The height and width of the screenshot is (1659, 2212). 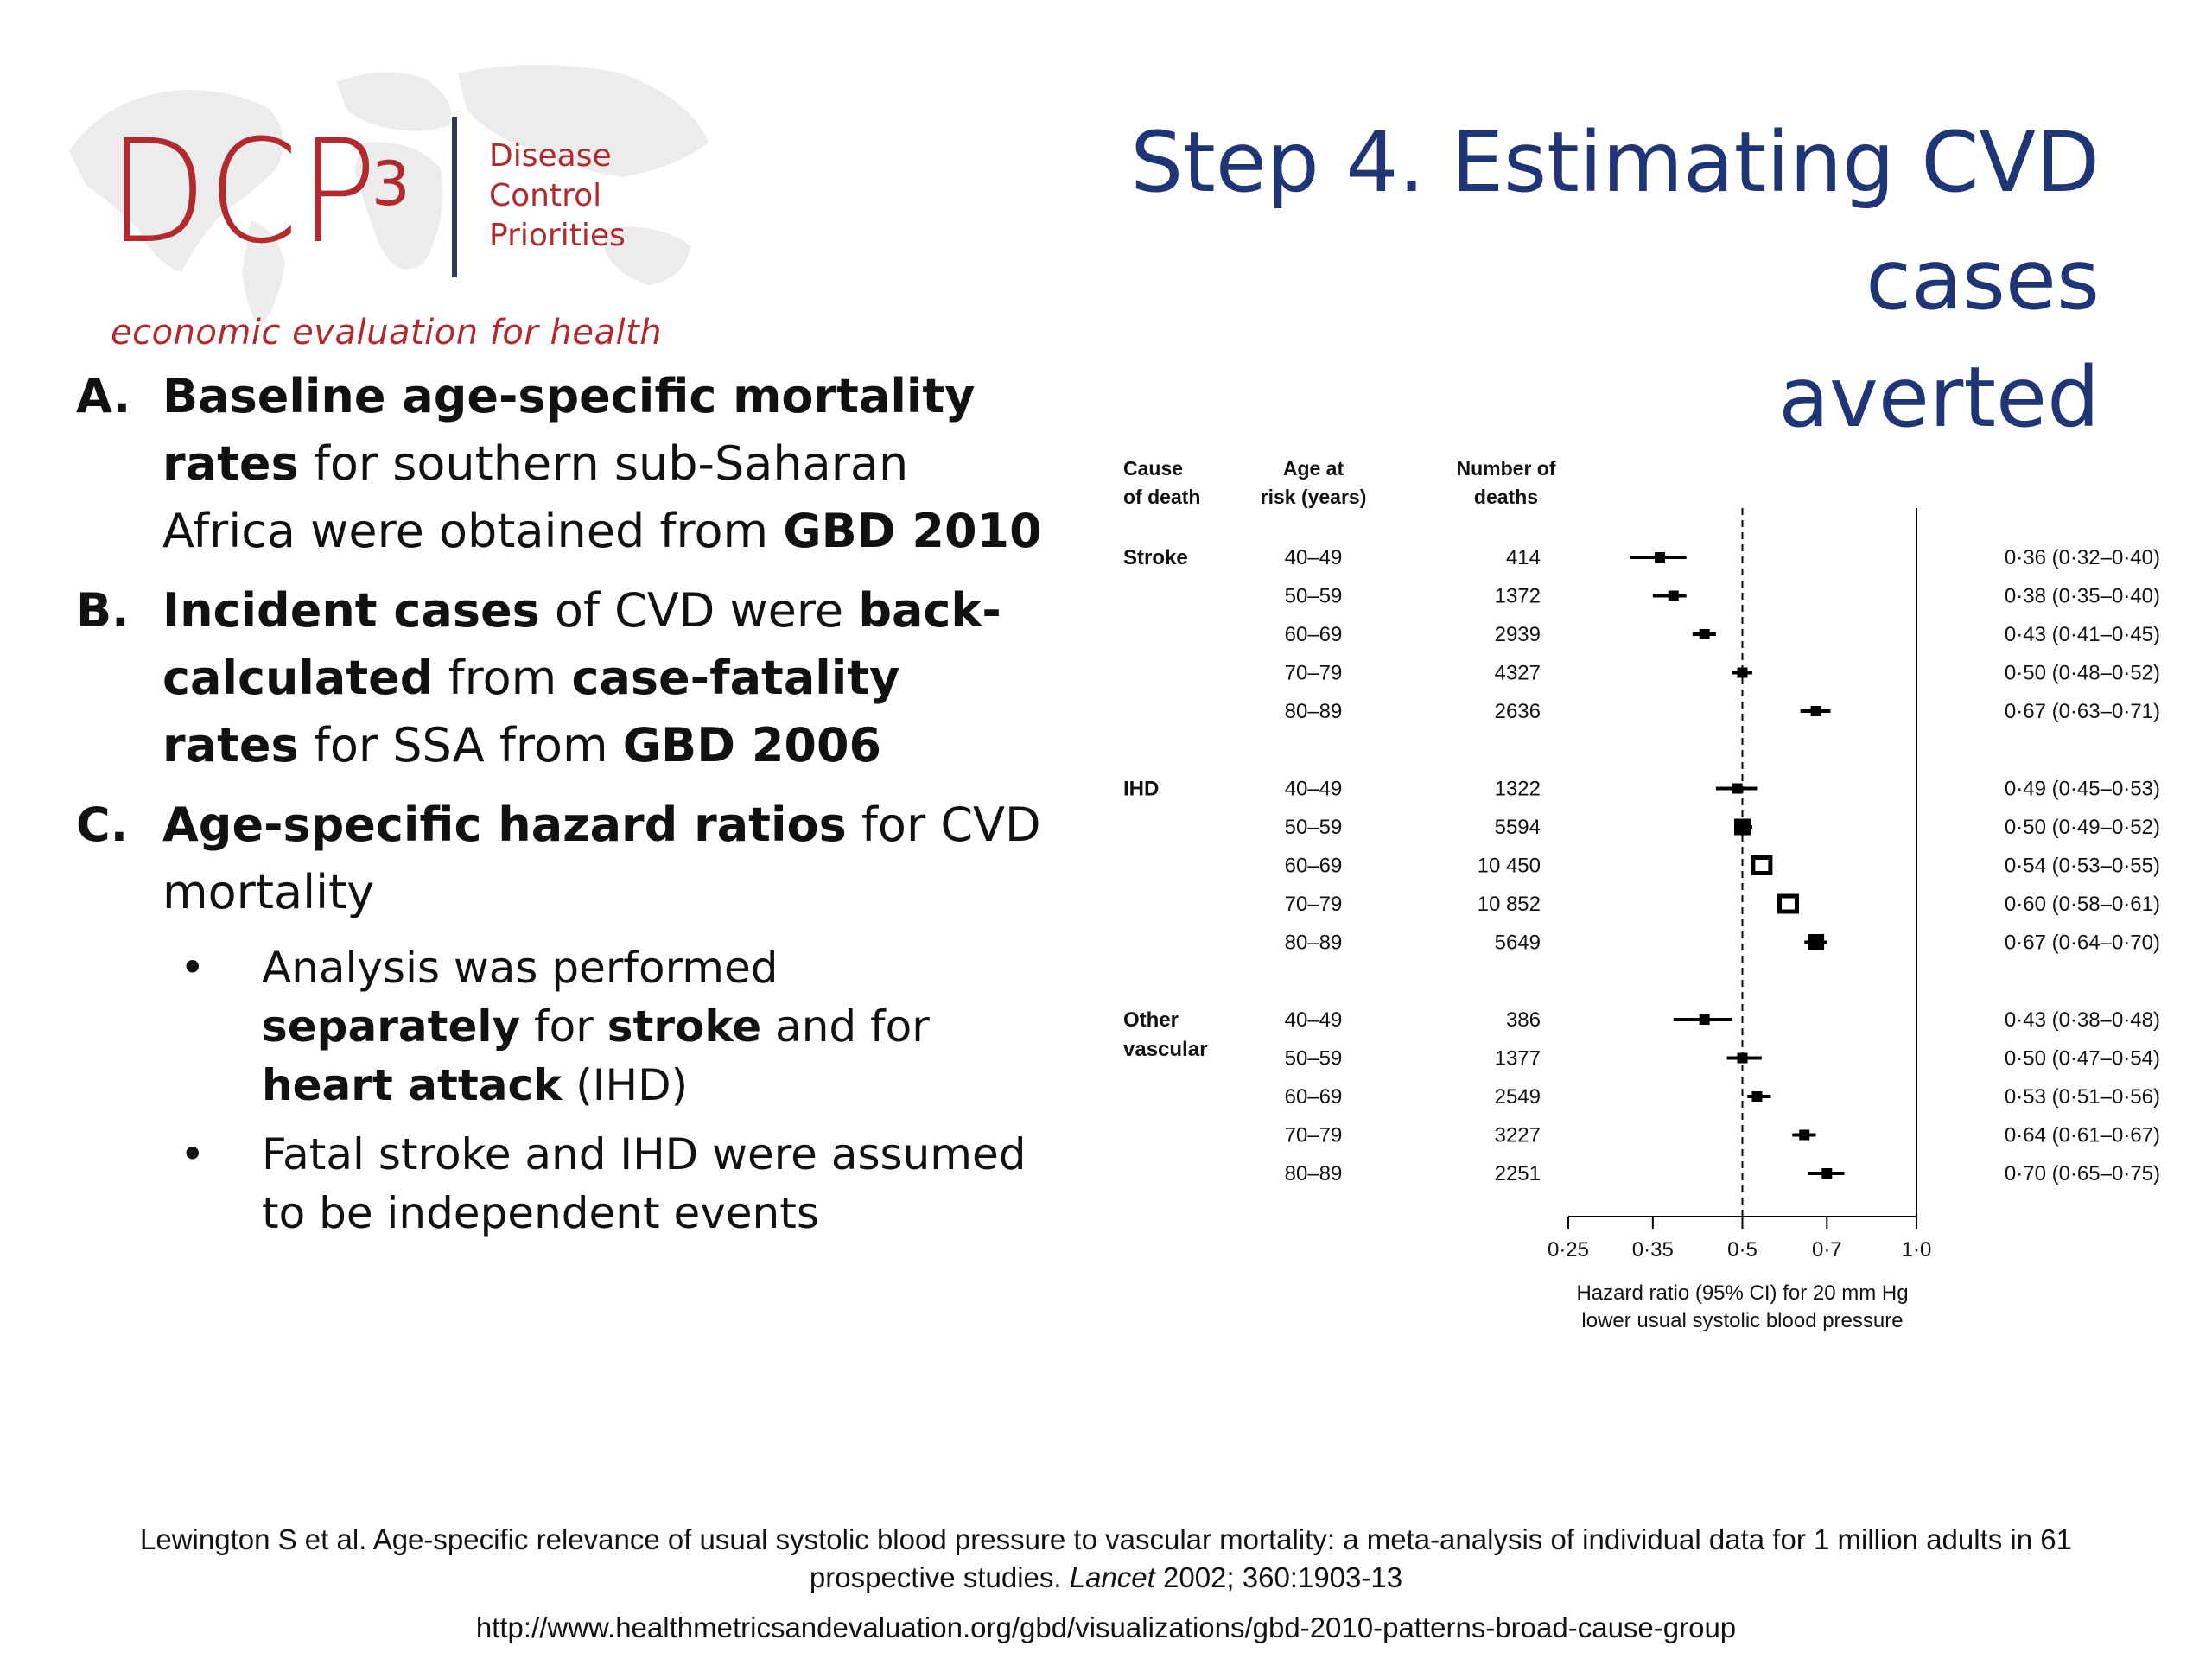 I want to click on item-a-bold-2: GBD 2010, so click(x=913, y=531).